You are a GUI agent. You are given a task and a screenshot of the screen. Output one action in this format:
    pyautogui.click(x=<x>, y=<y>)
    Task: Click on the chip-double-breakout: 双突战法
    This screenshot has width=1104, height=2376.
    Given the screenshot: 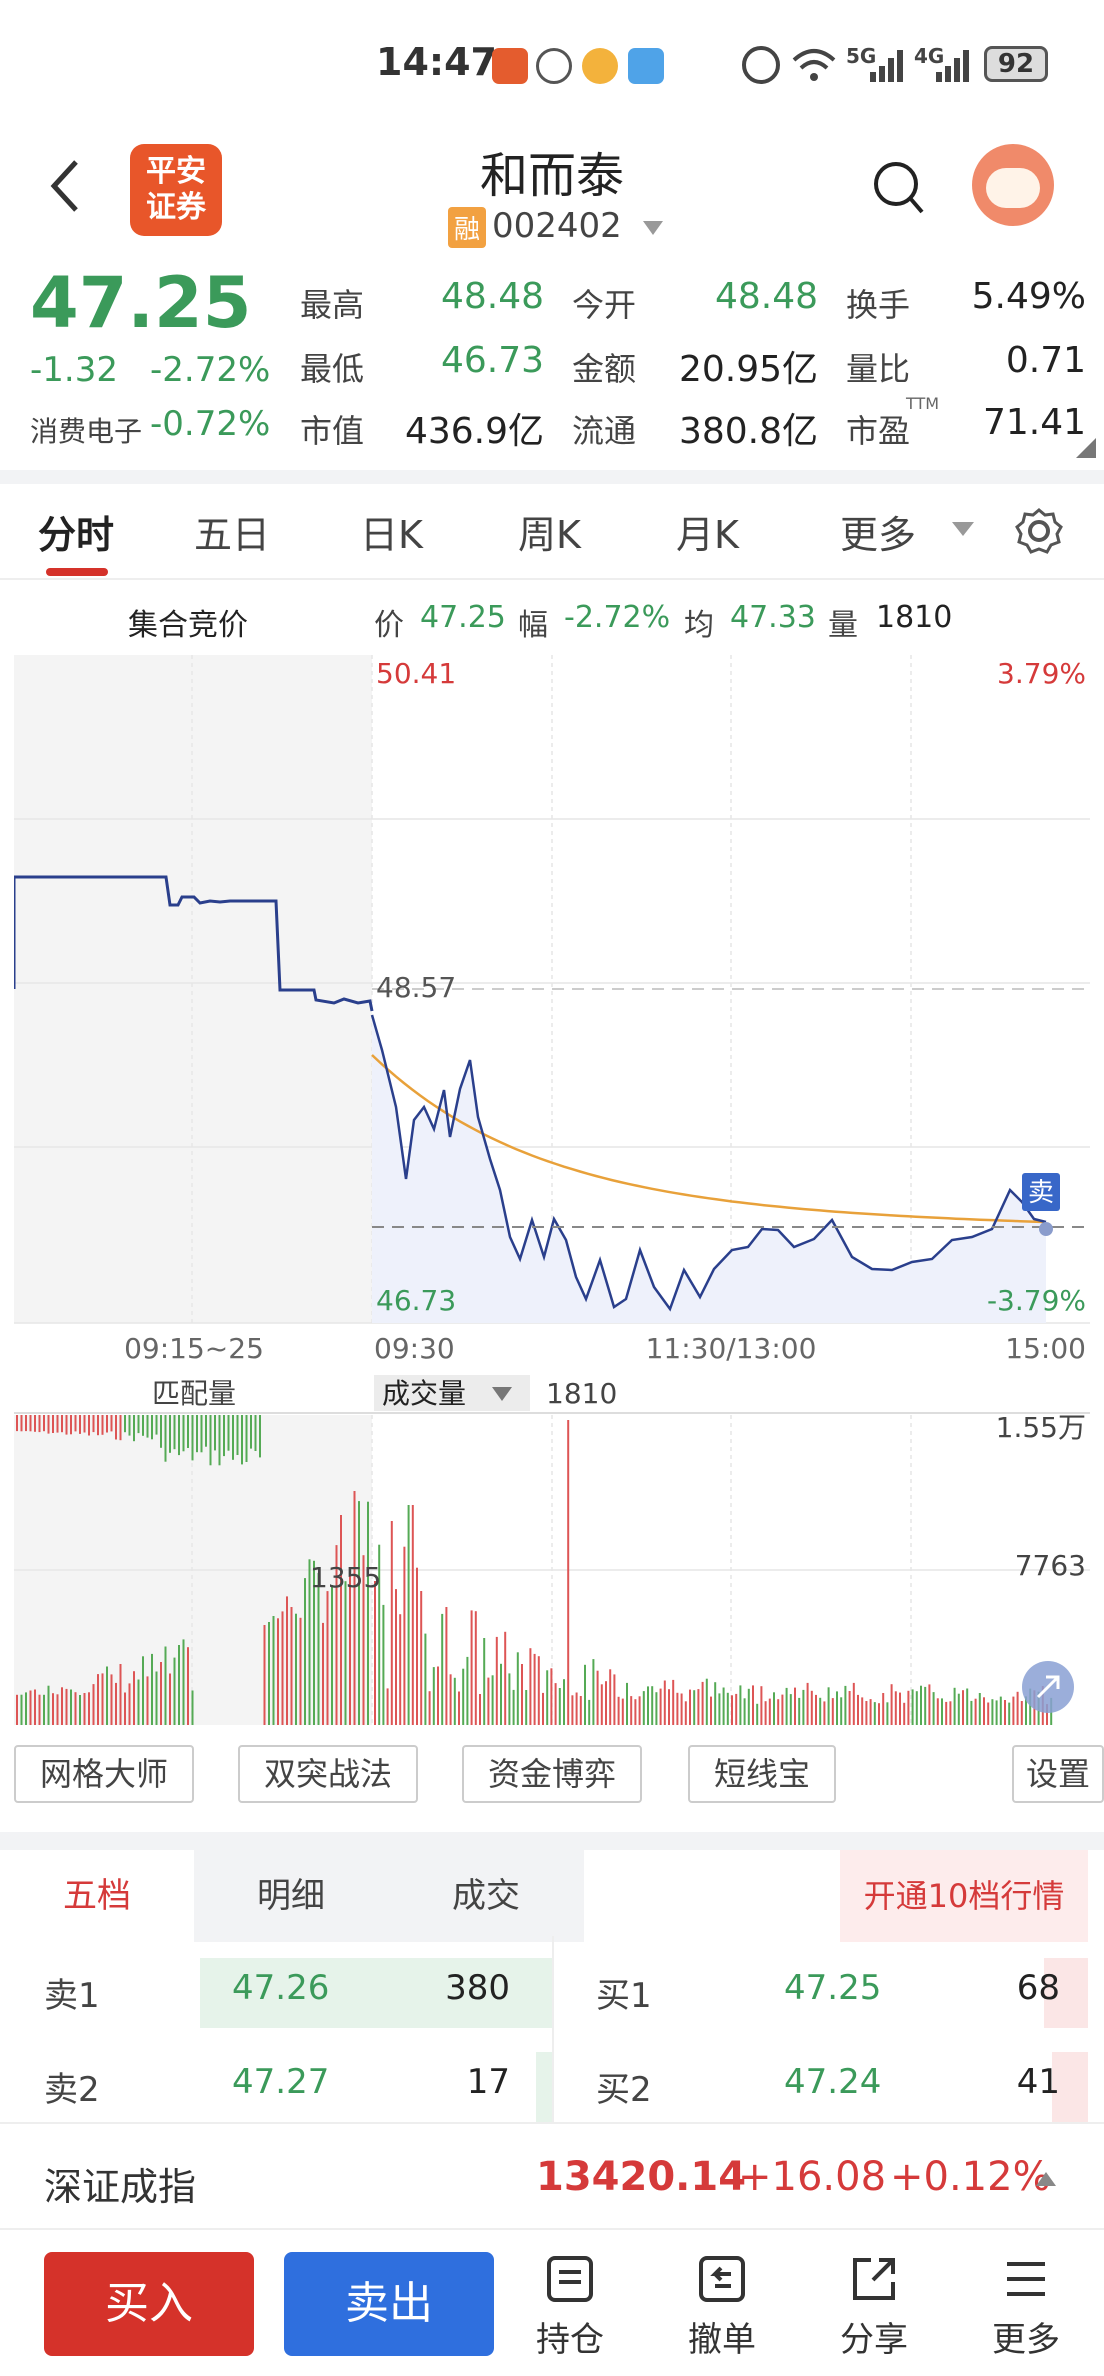 What is the action you would take?
    pyautogui.click(x=328, y=1774)
    